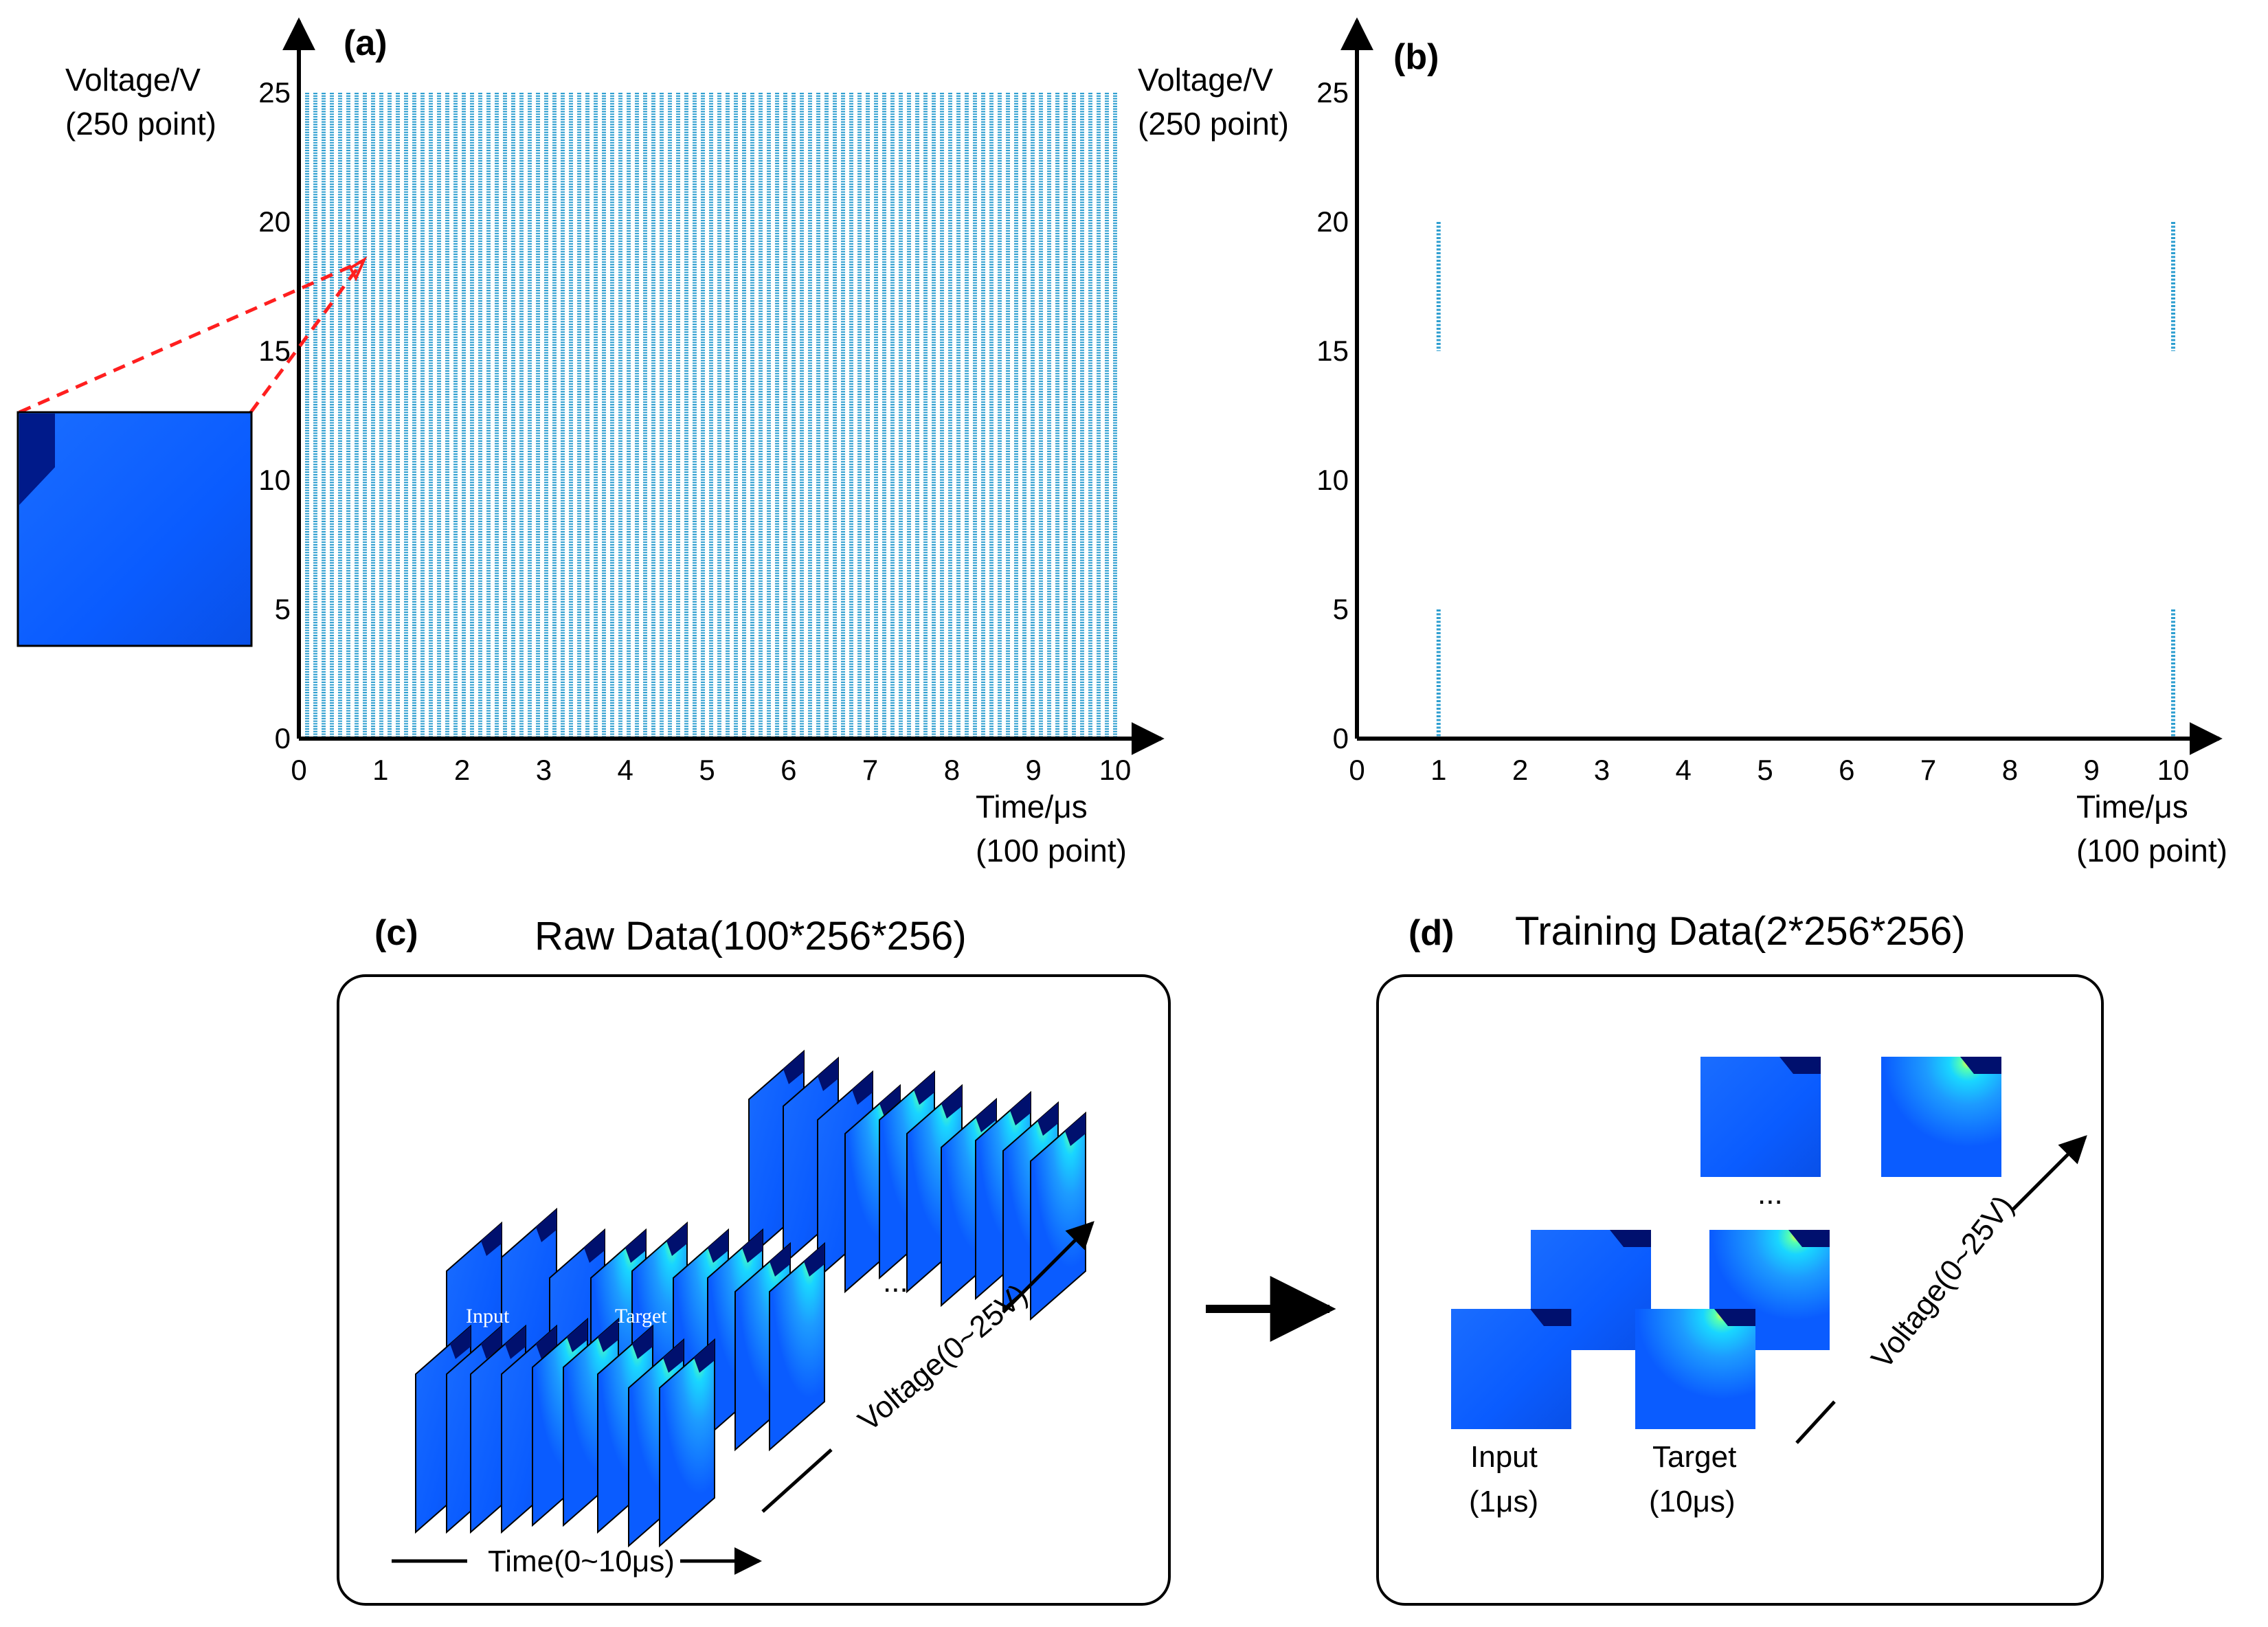  I want to click on tile-input-bottom-electrode, so click(1550, 1317).